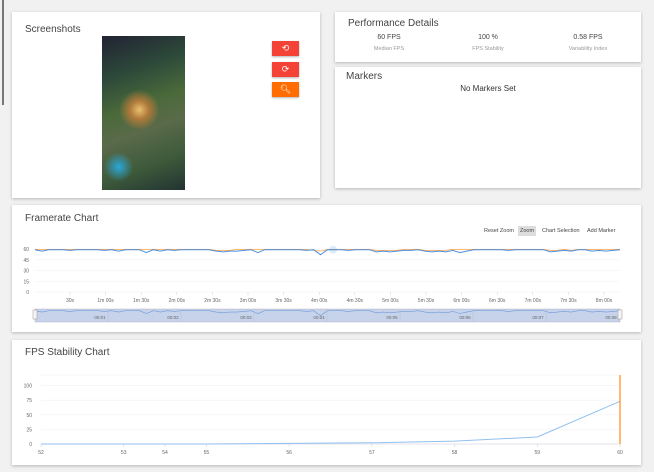  What do you see at coordinates (568, 301) in the screenshot?
I see `x-tick-label: 7m 30s` at bounding box center [568, 301].